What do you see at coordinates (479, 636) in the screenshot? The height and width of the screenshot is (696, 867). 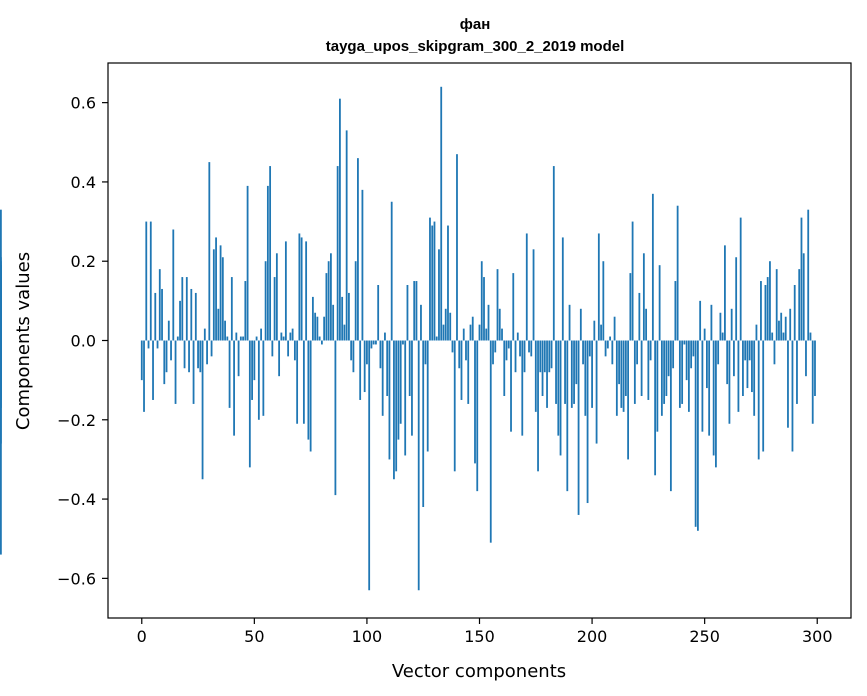 I see `x-tick-label: 150` at bounding box center [479, 636].